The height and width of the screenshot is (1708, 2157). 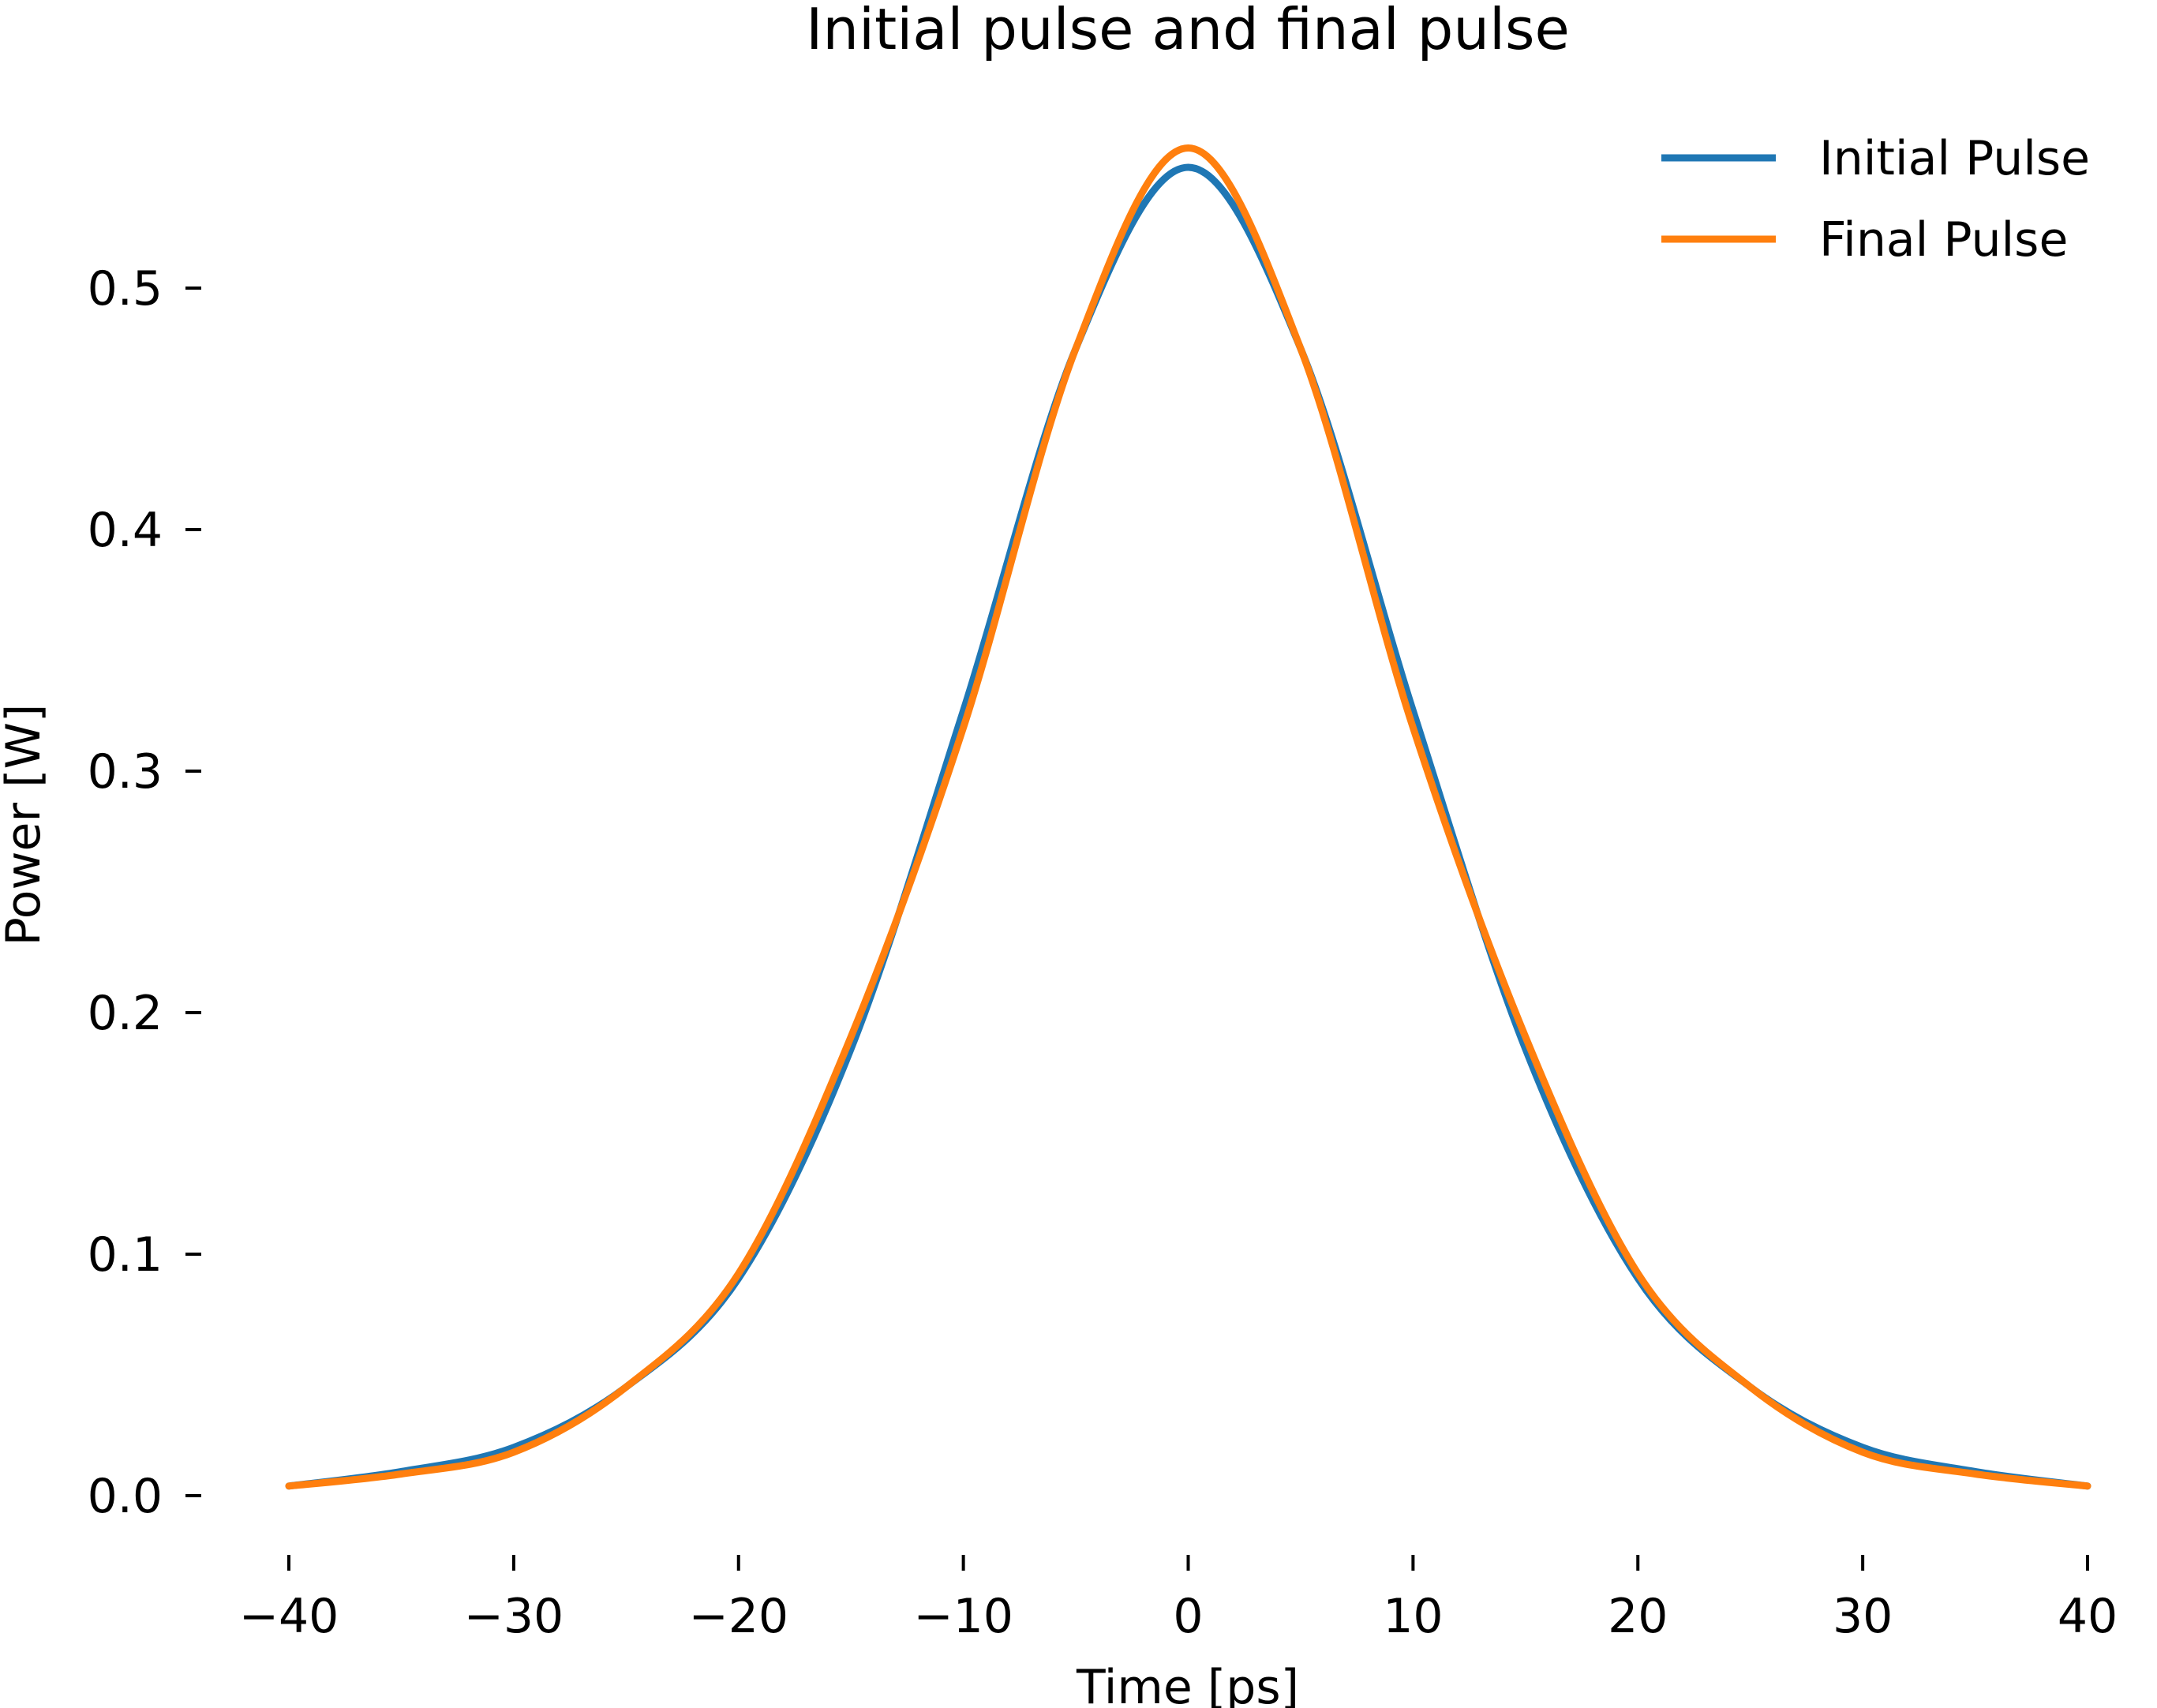 What do you see at coordinates (963, 1617) in the screenshot?
I see `x-tick-label: −10` at bounding box center [963, 1617].